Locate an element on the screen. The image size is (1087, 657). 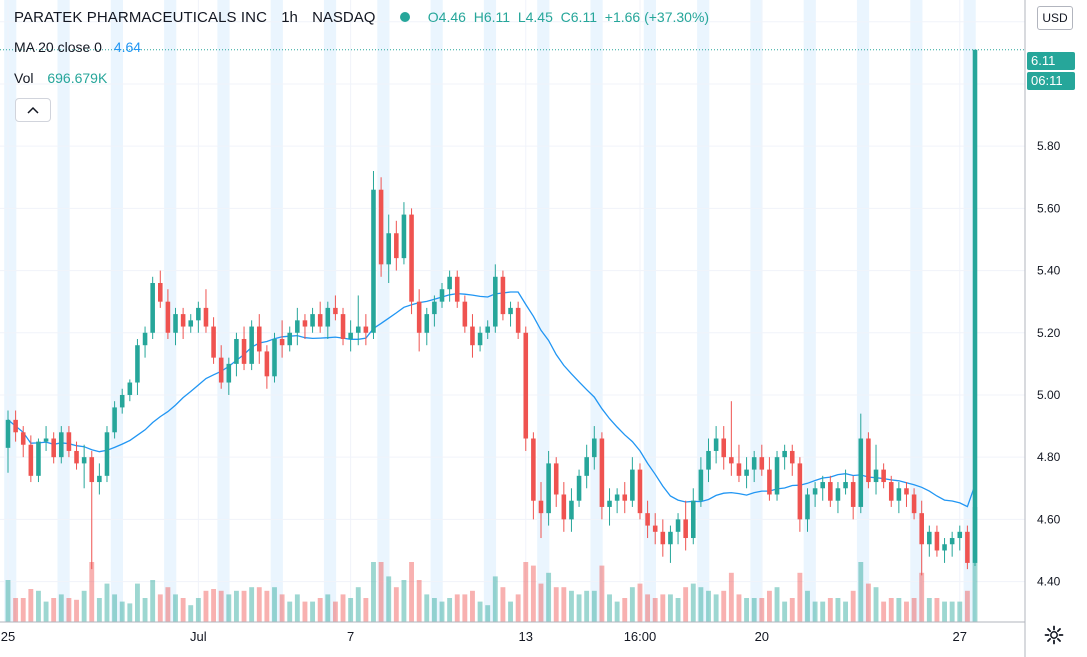
price-tick-label: 5.60 is located at coordinates (1049, 208).